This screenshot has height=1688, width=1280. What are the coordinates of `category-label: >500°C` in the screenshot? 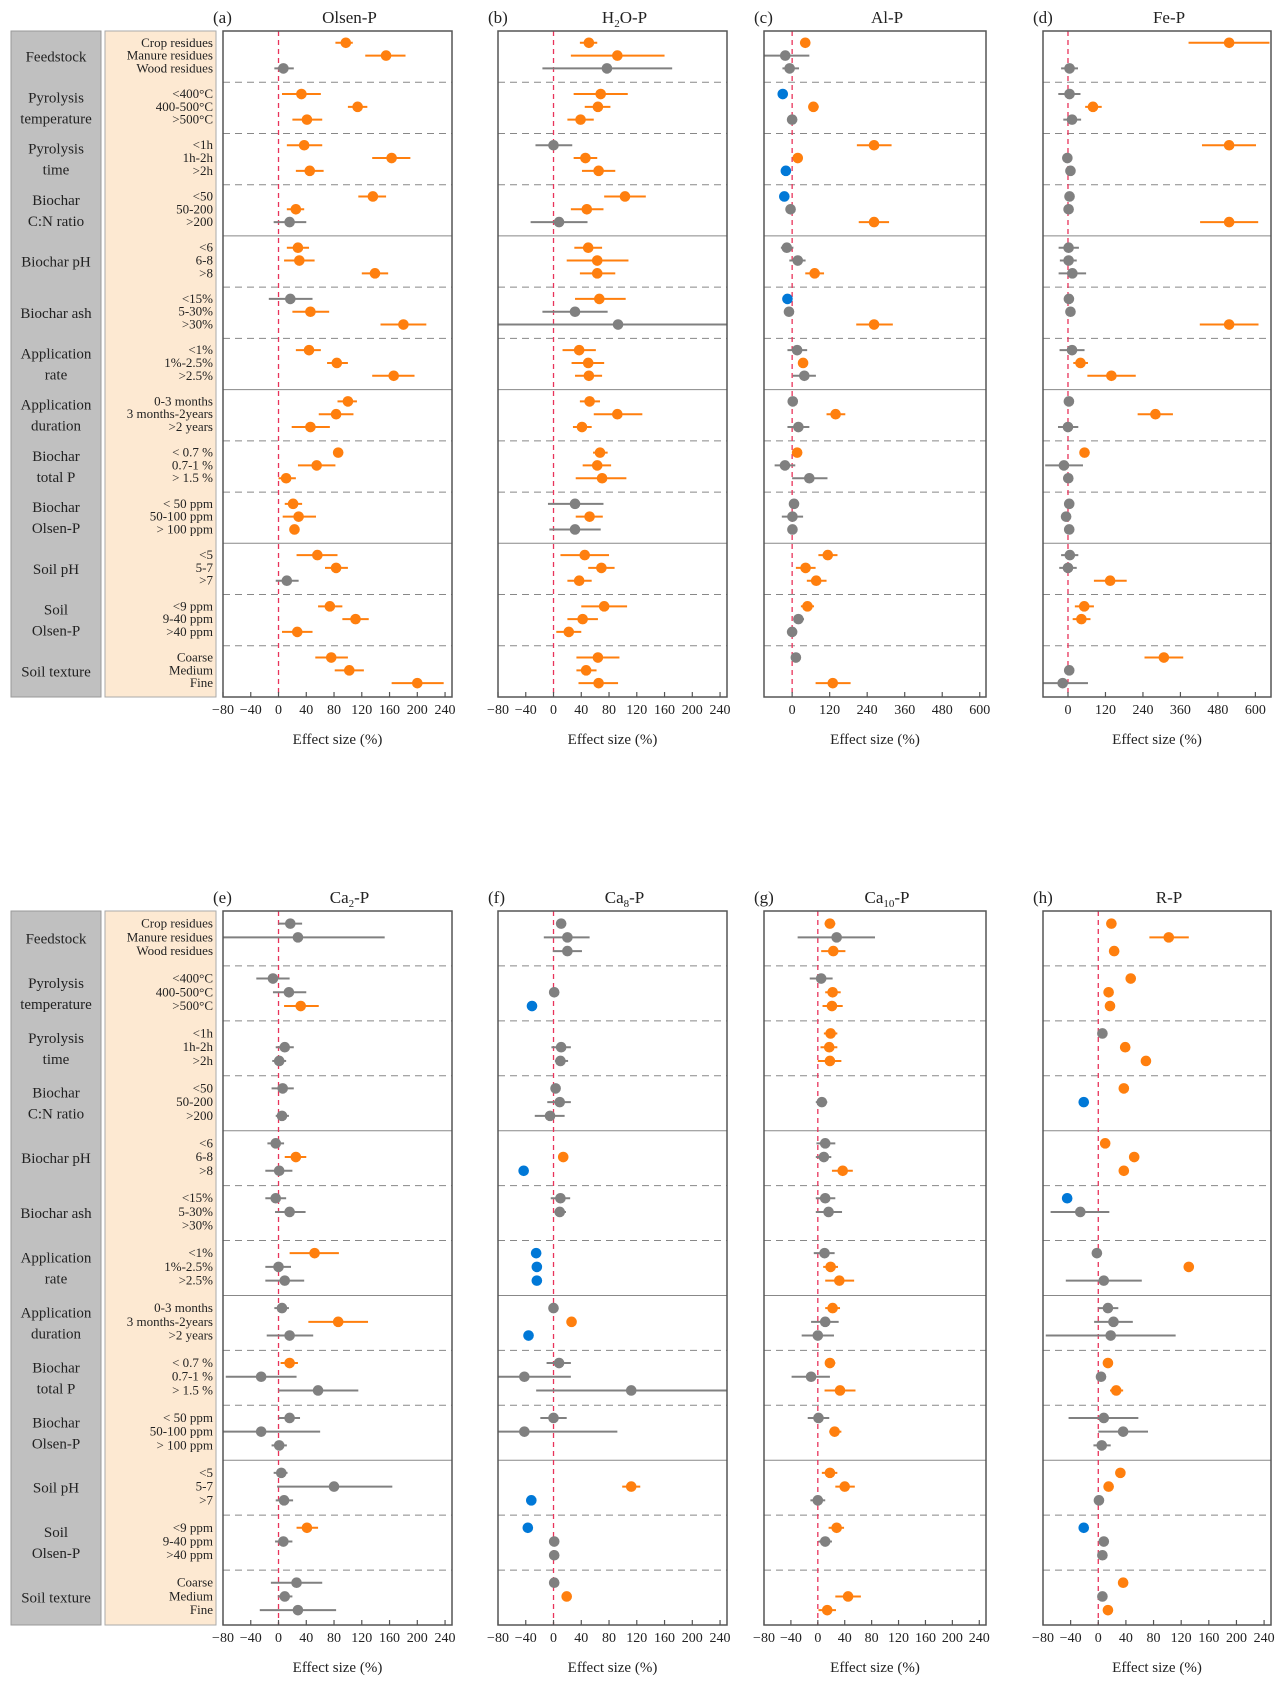 It's located at (192, 119).